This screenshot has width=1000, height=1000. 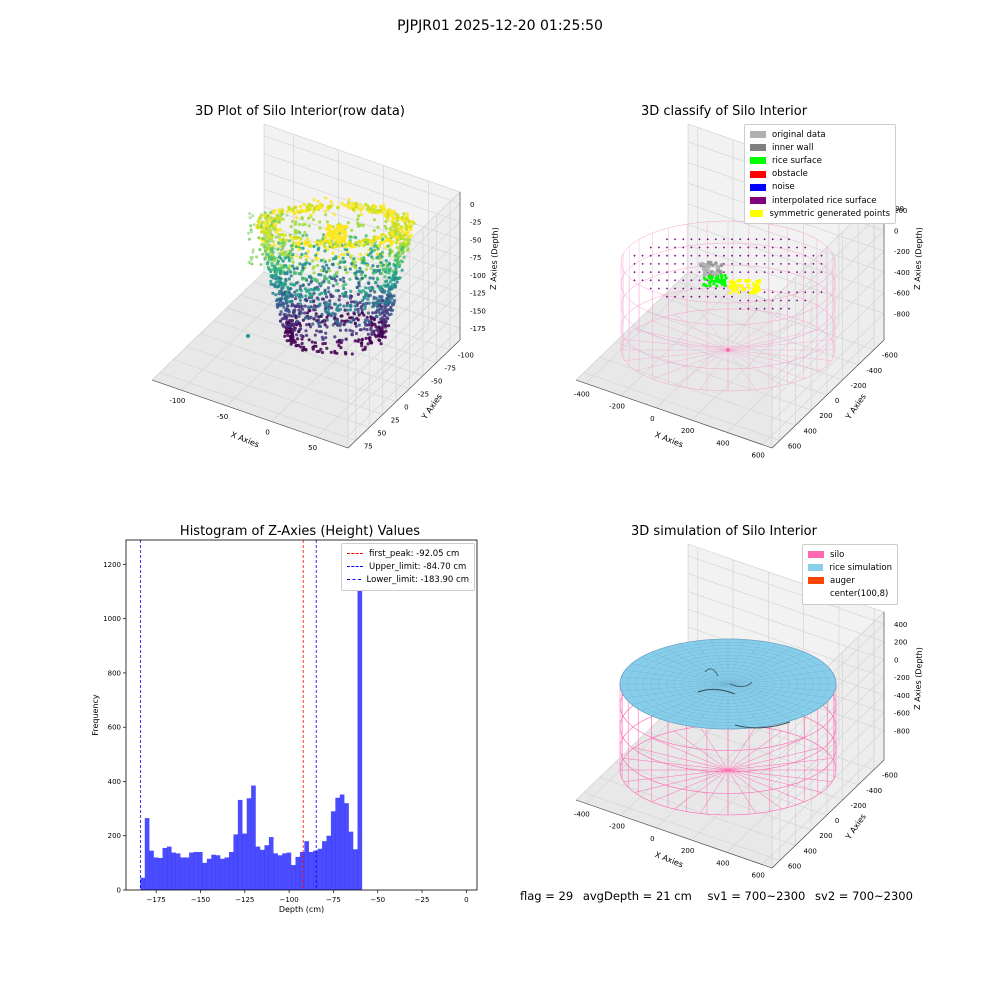 What do you see at coordinates (902, 252) in the screenshot?
I see `plot2-ztick: -200` at bounding box center [902, 252].